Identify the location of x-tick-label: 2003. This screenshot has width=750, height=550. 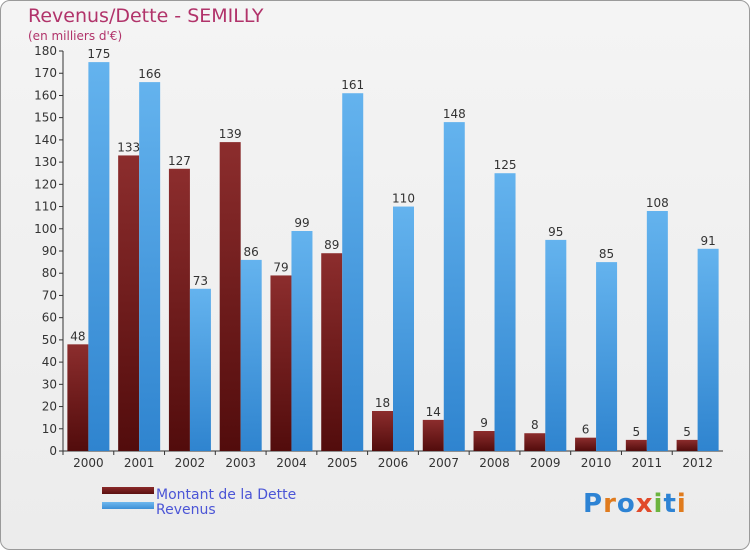
(240, 463).